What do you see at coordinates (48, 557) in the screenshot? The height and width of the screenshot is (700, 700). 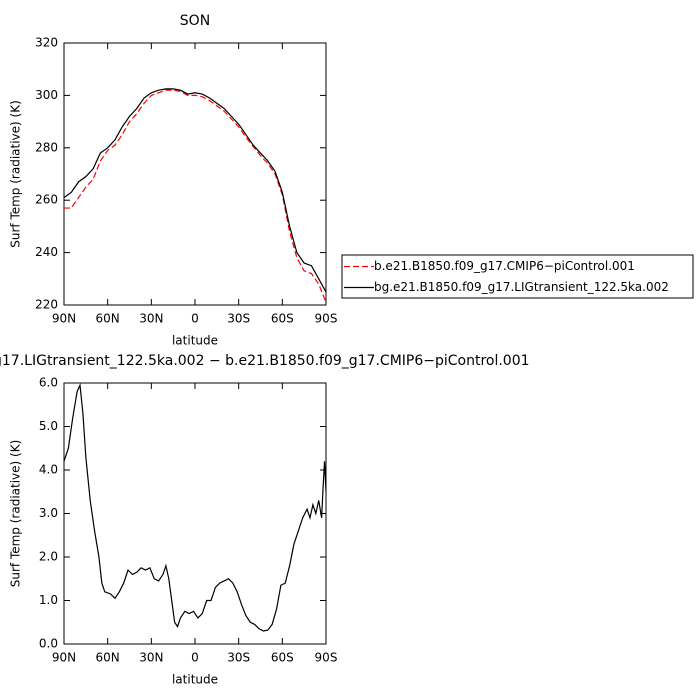 I see `y-tick-label: 2.0` at bounding box center [48, 557].